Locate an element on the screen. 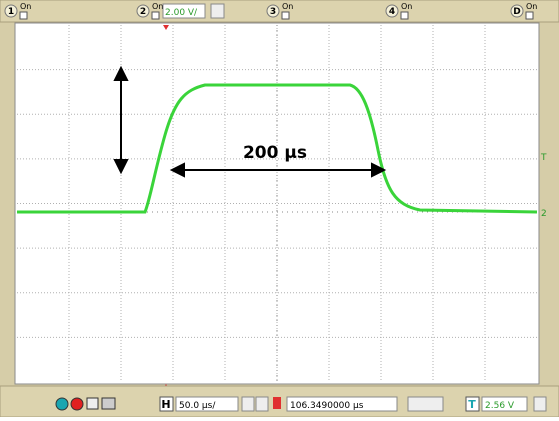 The image size is (559, 421). level-spinner is located at coordinates (540, 404).